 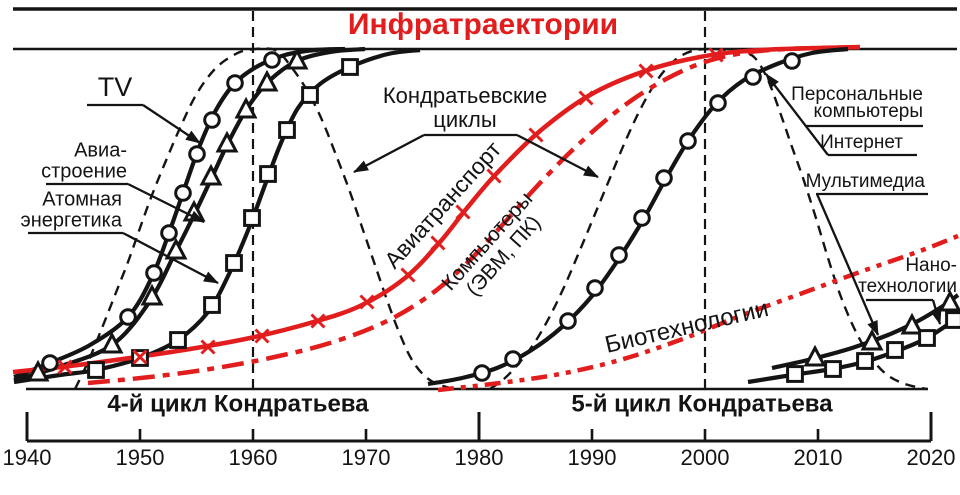 I want to click on atomnaya-label-text: энергетика, so click(x=72, y=220).